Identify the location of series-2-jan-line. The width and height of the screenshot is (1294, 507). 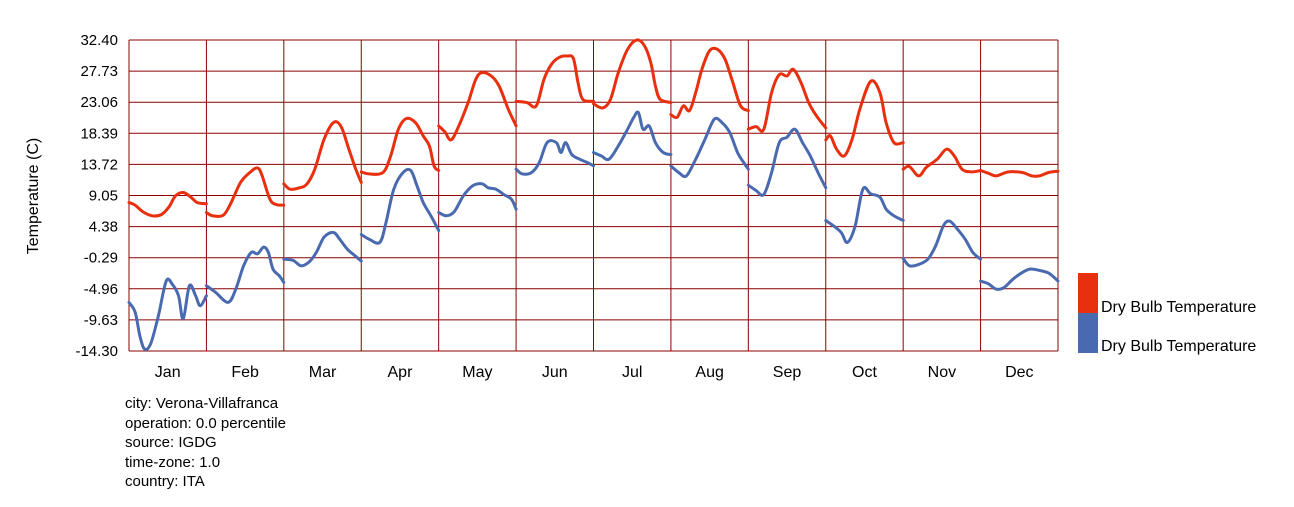
(167, 314).